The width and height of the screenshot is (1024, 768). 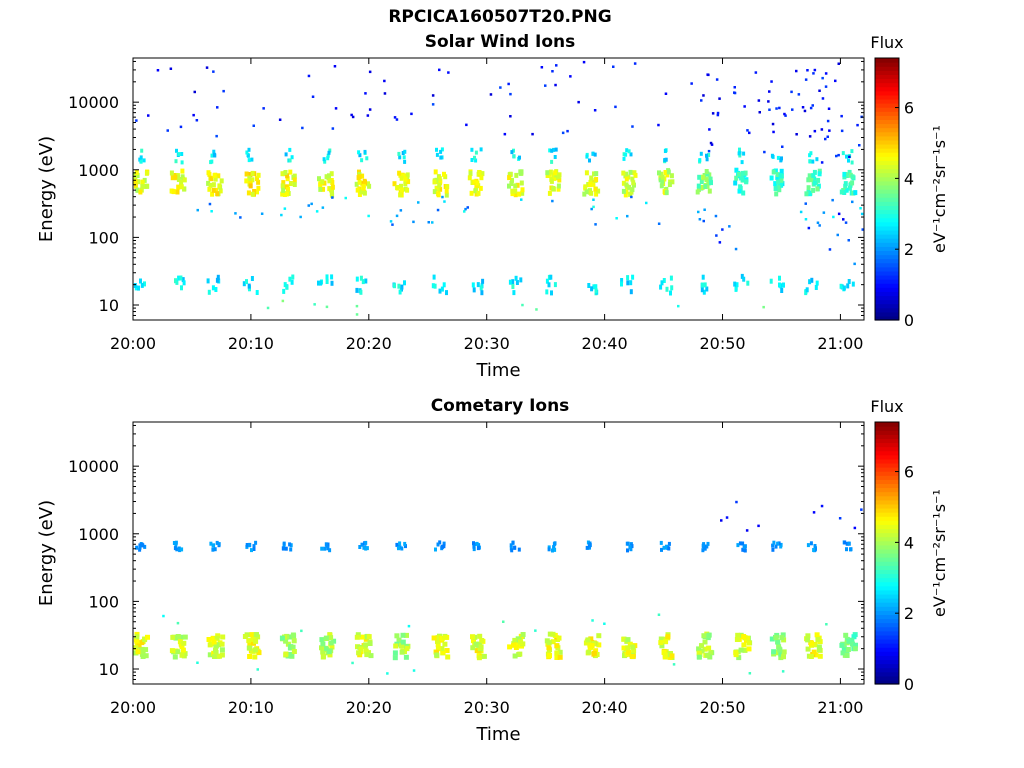 What do you see at coordinates (909, 472) in the screenshot?
I see `colorbar-tick-label: 6` at bounding box center [909, 472].